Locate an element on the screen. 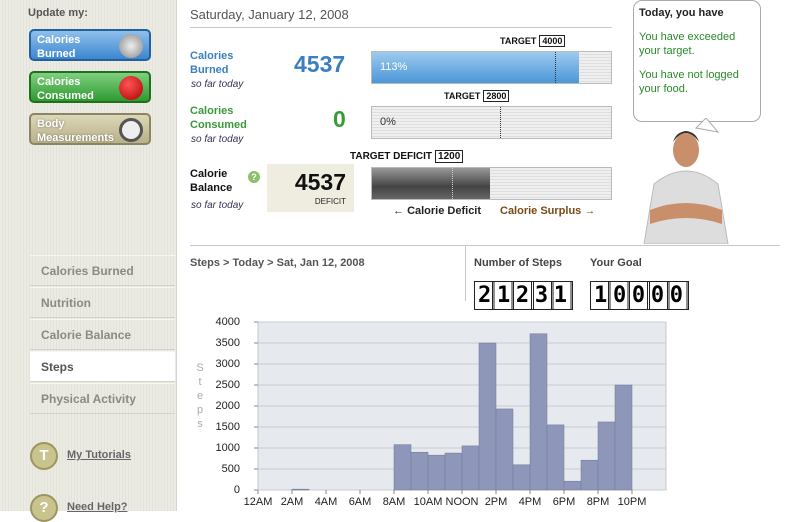 The height and width of the screenshot is (522, 793). target-label: TARGET DEFICIT 1200 is located at coordinates (407, 156).